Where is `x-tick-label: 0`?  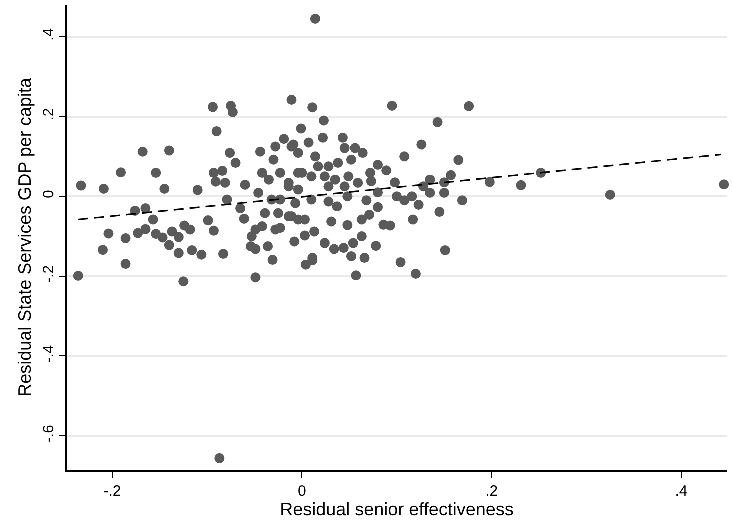 x-tick-label: 0 is located at coordinates (302, 491).